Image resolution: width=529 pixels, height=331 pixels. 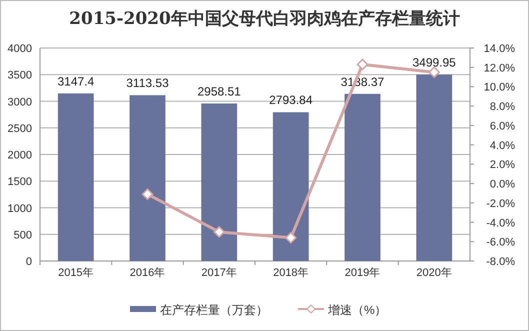 What do you see at coordinates (362, 273) in the screenshot?
I see `x-tick-label: 2019年` at bounding box center [362, 273].